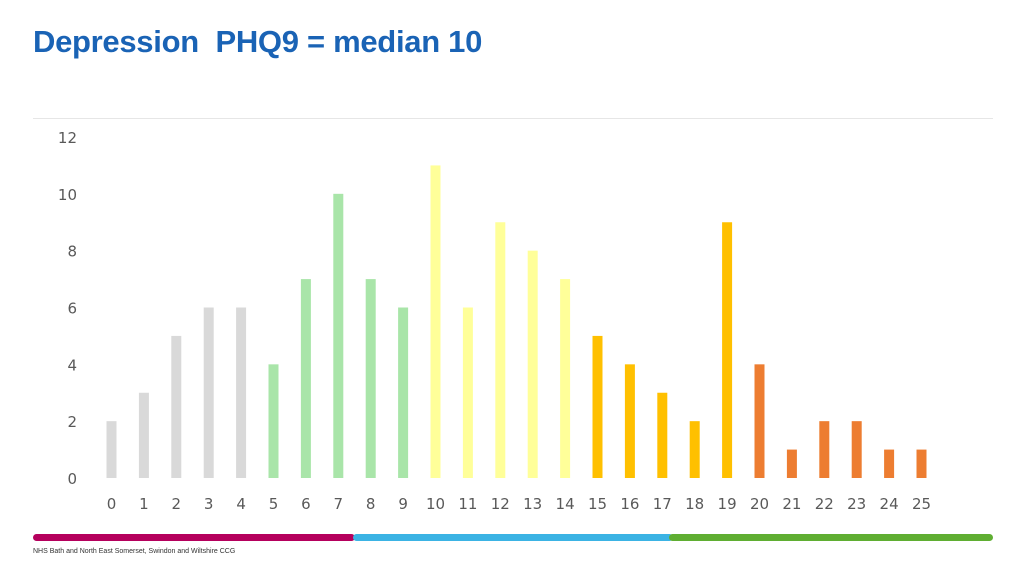 The width and height of the screenshot is (1024, 576). What do you see at coordinates (759, 504) in the screenshot?
I see `x-tick-label: 20` at bounding box center [759, 504].